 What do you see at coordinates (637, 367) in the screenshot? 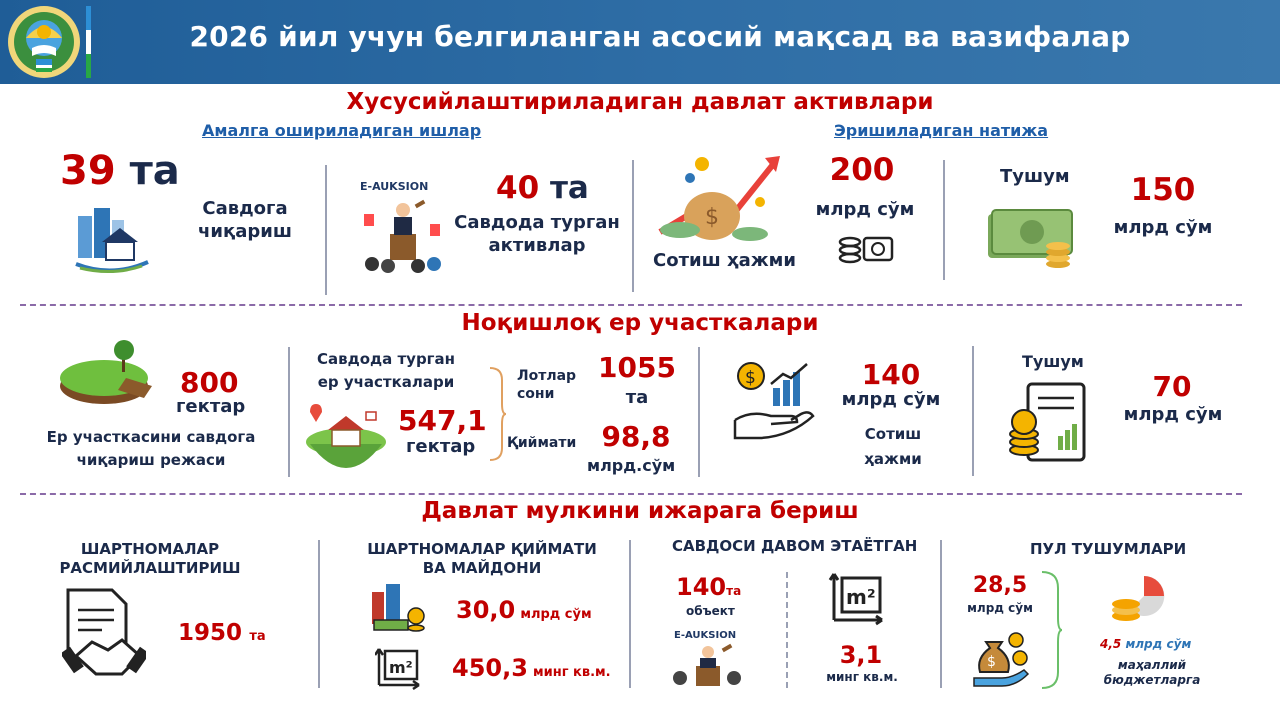
I see `s2-lots-number: 1055` at bounding box center [637, 367].